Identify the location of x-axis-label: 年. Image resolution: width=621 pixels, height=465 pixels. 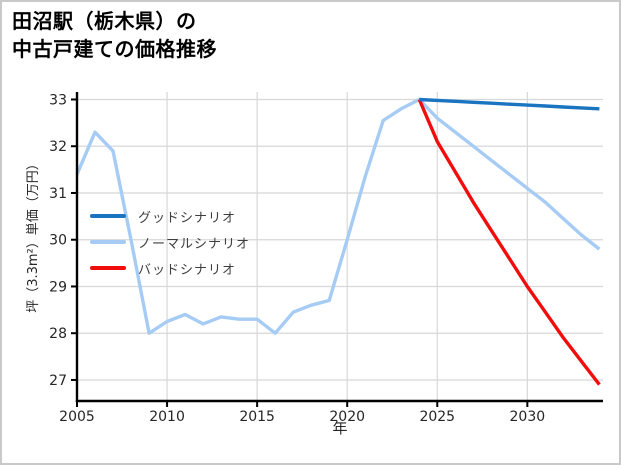
(340, 428).